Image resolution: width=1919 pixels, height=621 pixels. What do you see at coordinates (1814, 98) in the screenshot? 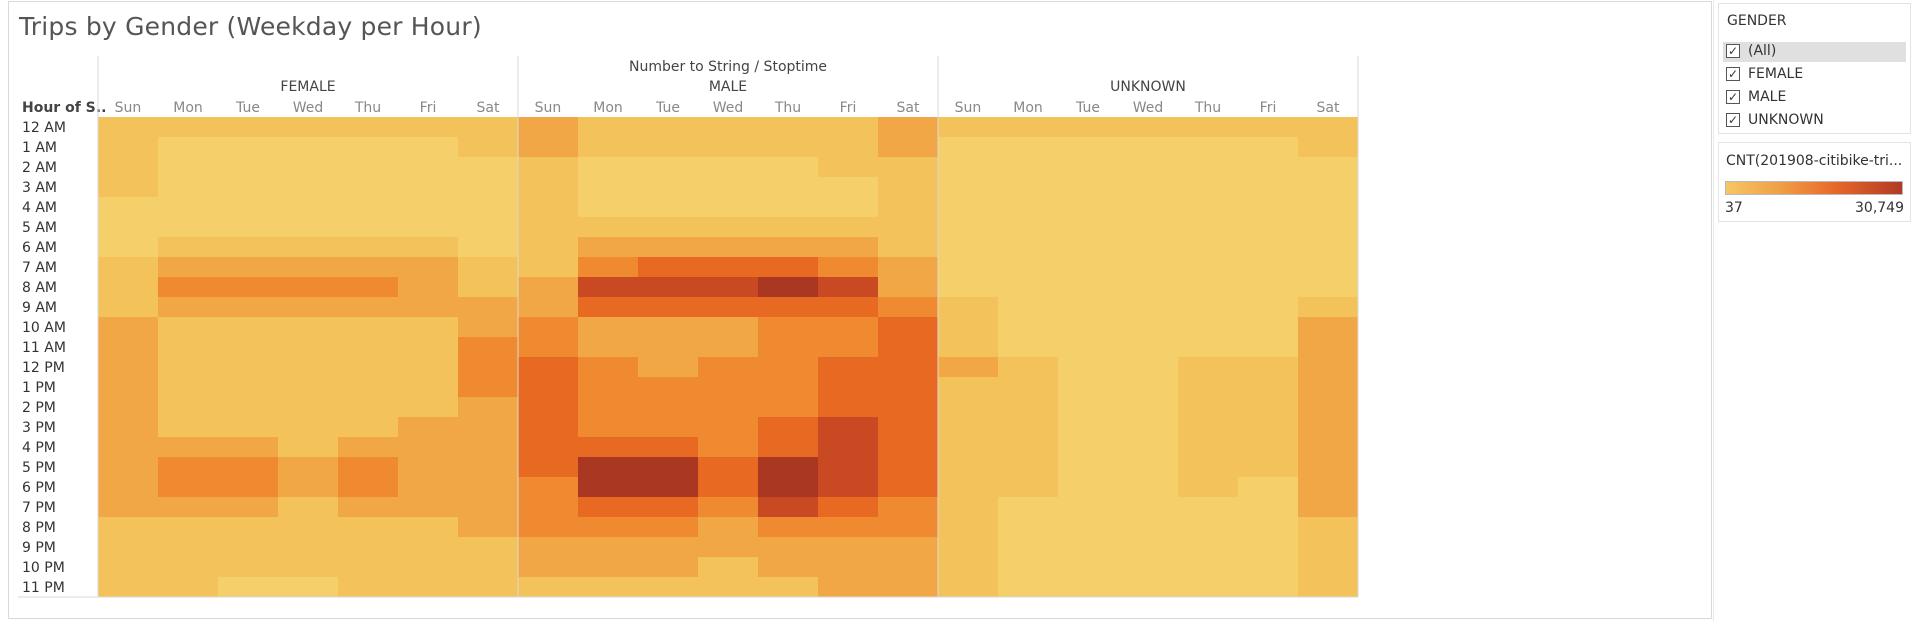
I see `filter-item-male: ✓ MALE` at bounding box center [1814, 98].